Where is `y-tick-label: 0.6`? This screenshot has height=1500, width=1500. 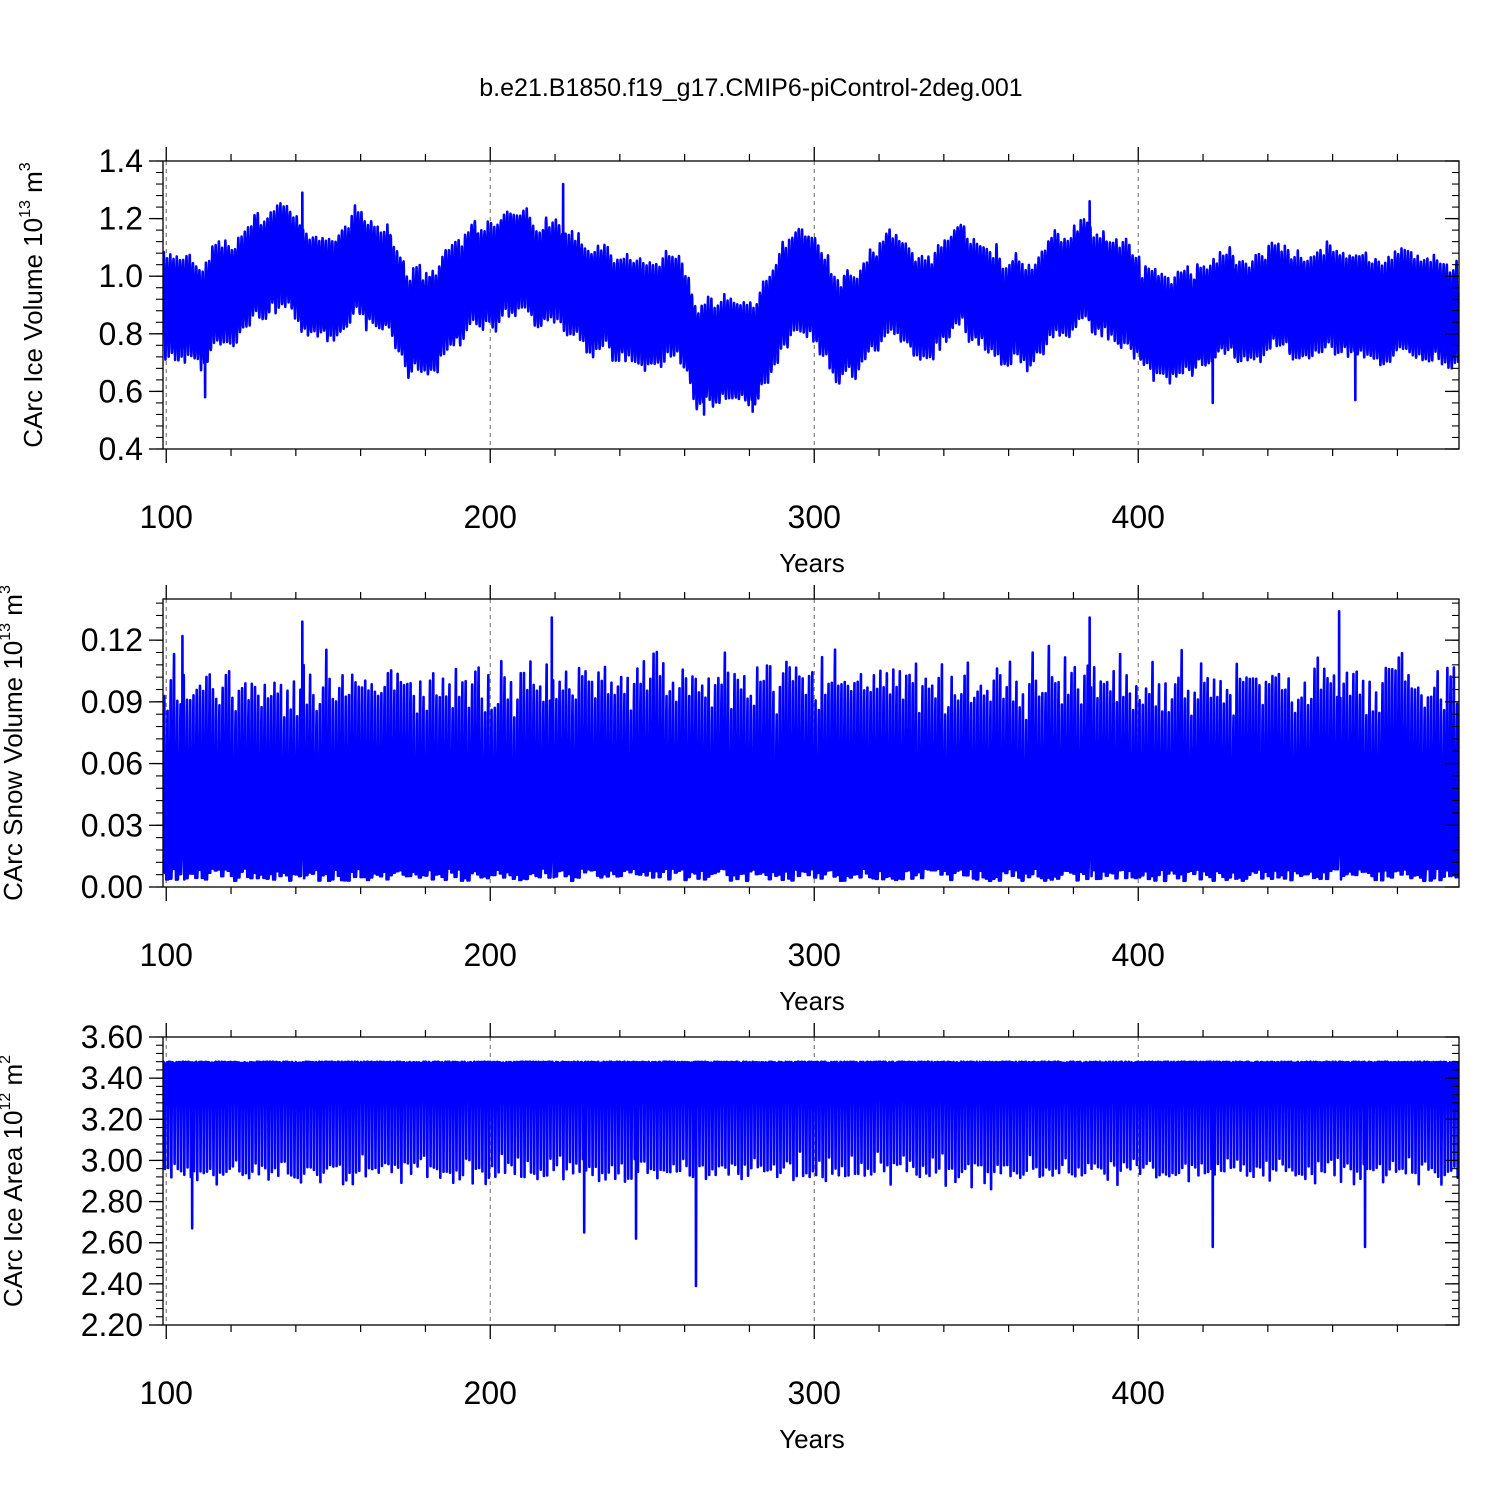 y-tick-label: 0.6 is located at coordinates (121, 391).